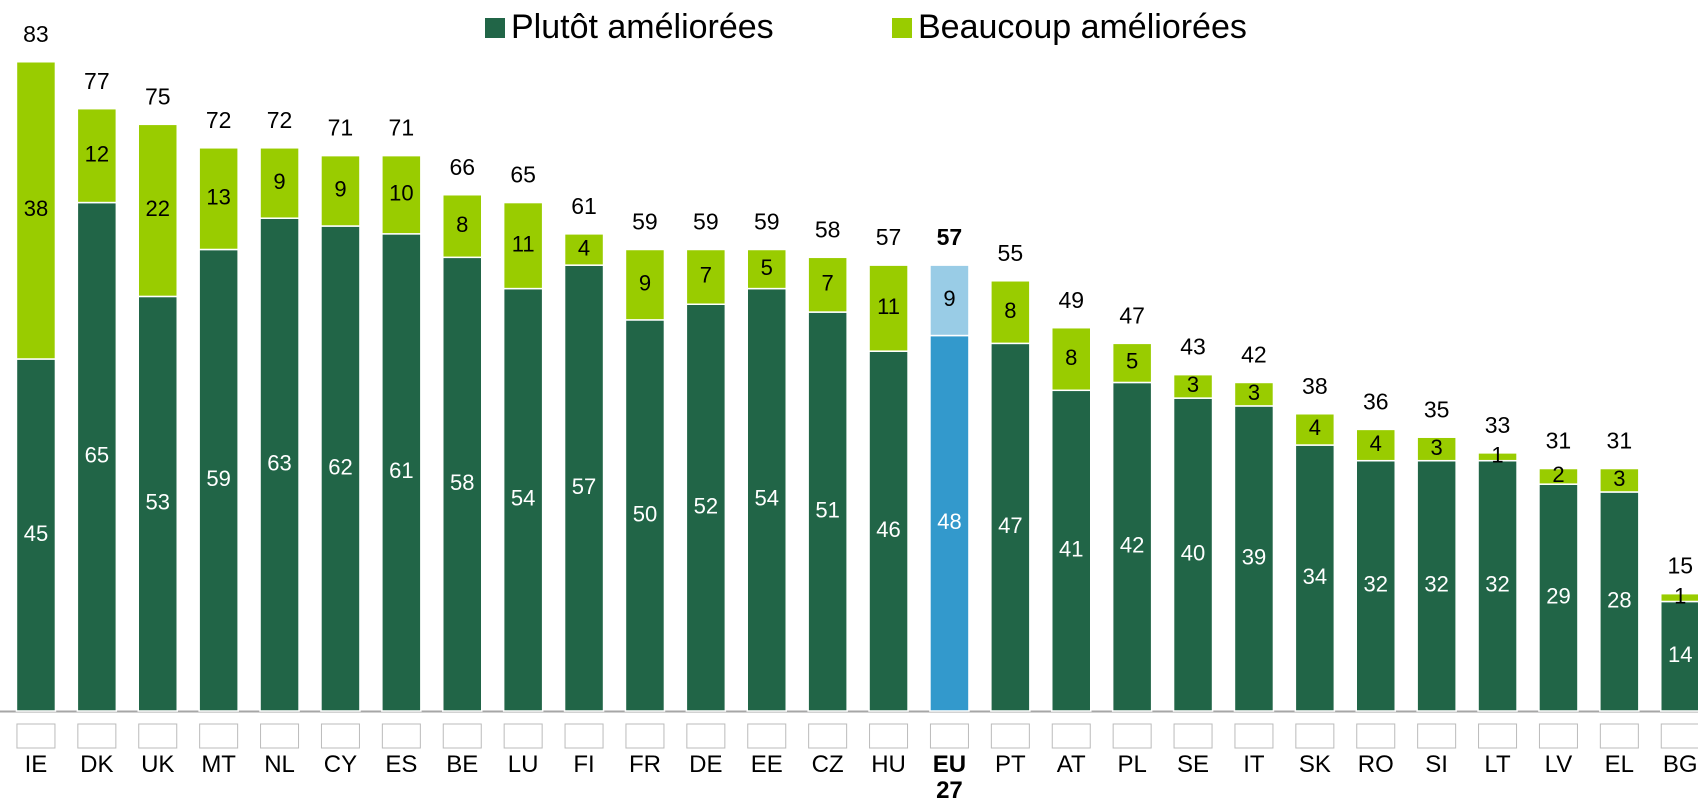 The image size is (1698, 807). I want to click on data-label: 54, so click(523, 498).